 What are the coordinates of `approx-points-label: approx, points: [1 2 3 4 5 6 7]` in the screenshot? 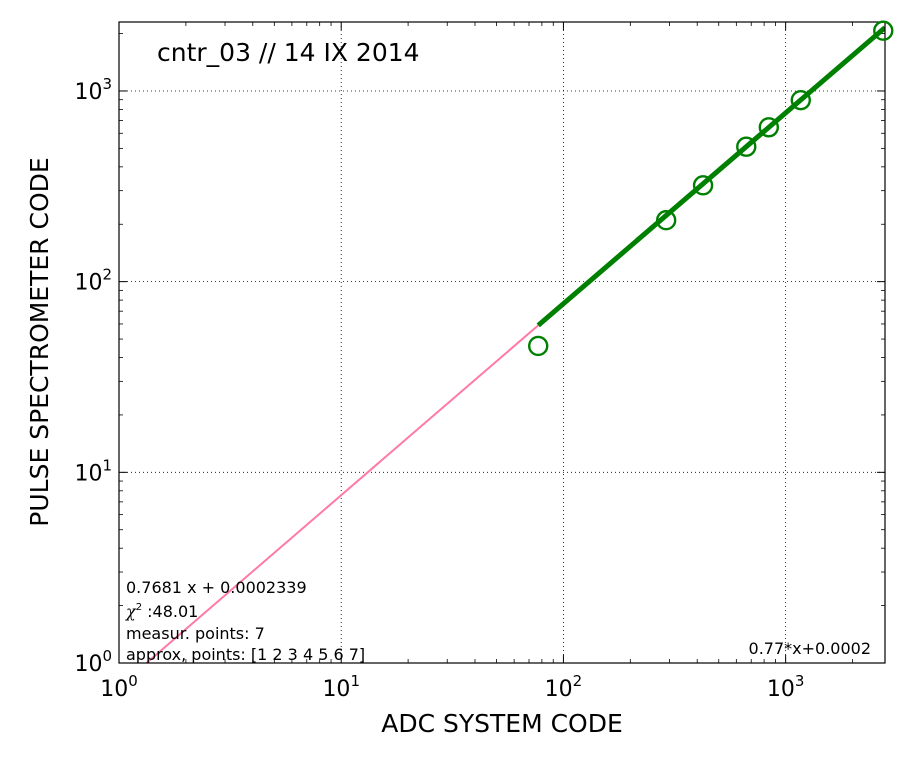 It's located at (245, 654).